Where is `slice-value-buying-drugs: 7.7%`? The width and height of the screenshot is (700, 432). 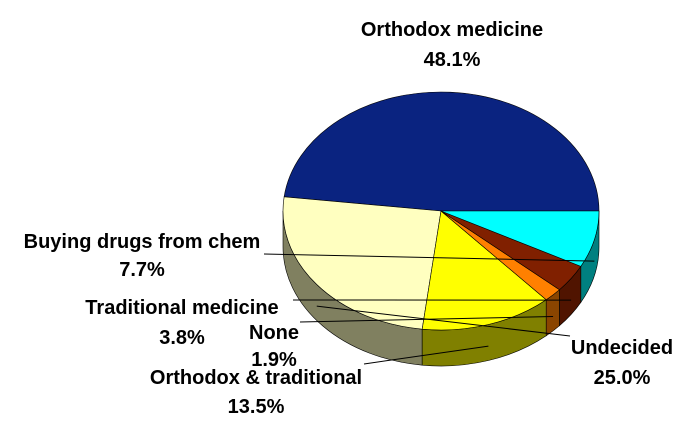 slice-value-buying-drugs: 7.7% is located at coordinates (142, 270).